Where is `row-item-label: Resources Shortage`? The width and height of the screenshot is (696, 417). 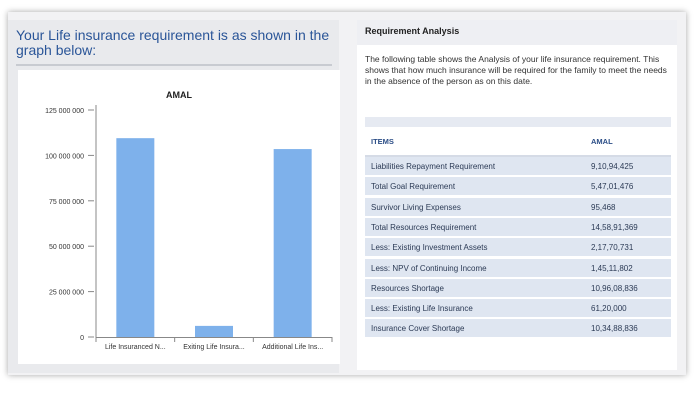
row-item-label: Resources Shortage is located at coordinates (407, 288).